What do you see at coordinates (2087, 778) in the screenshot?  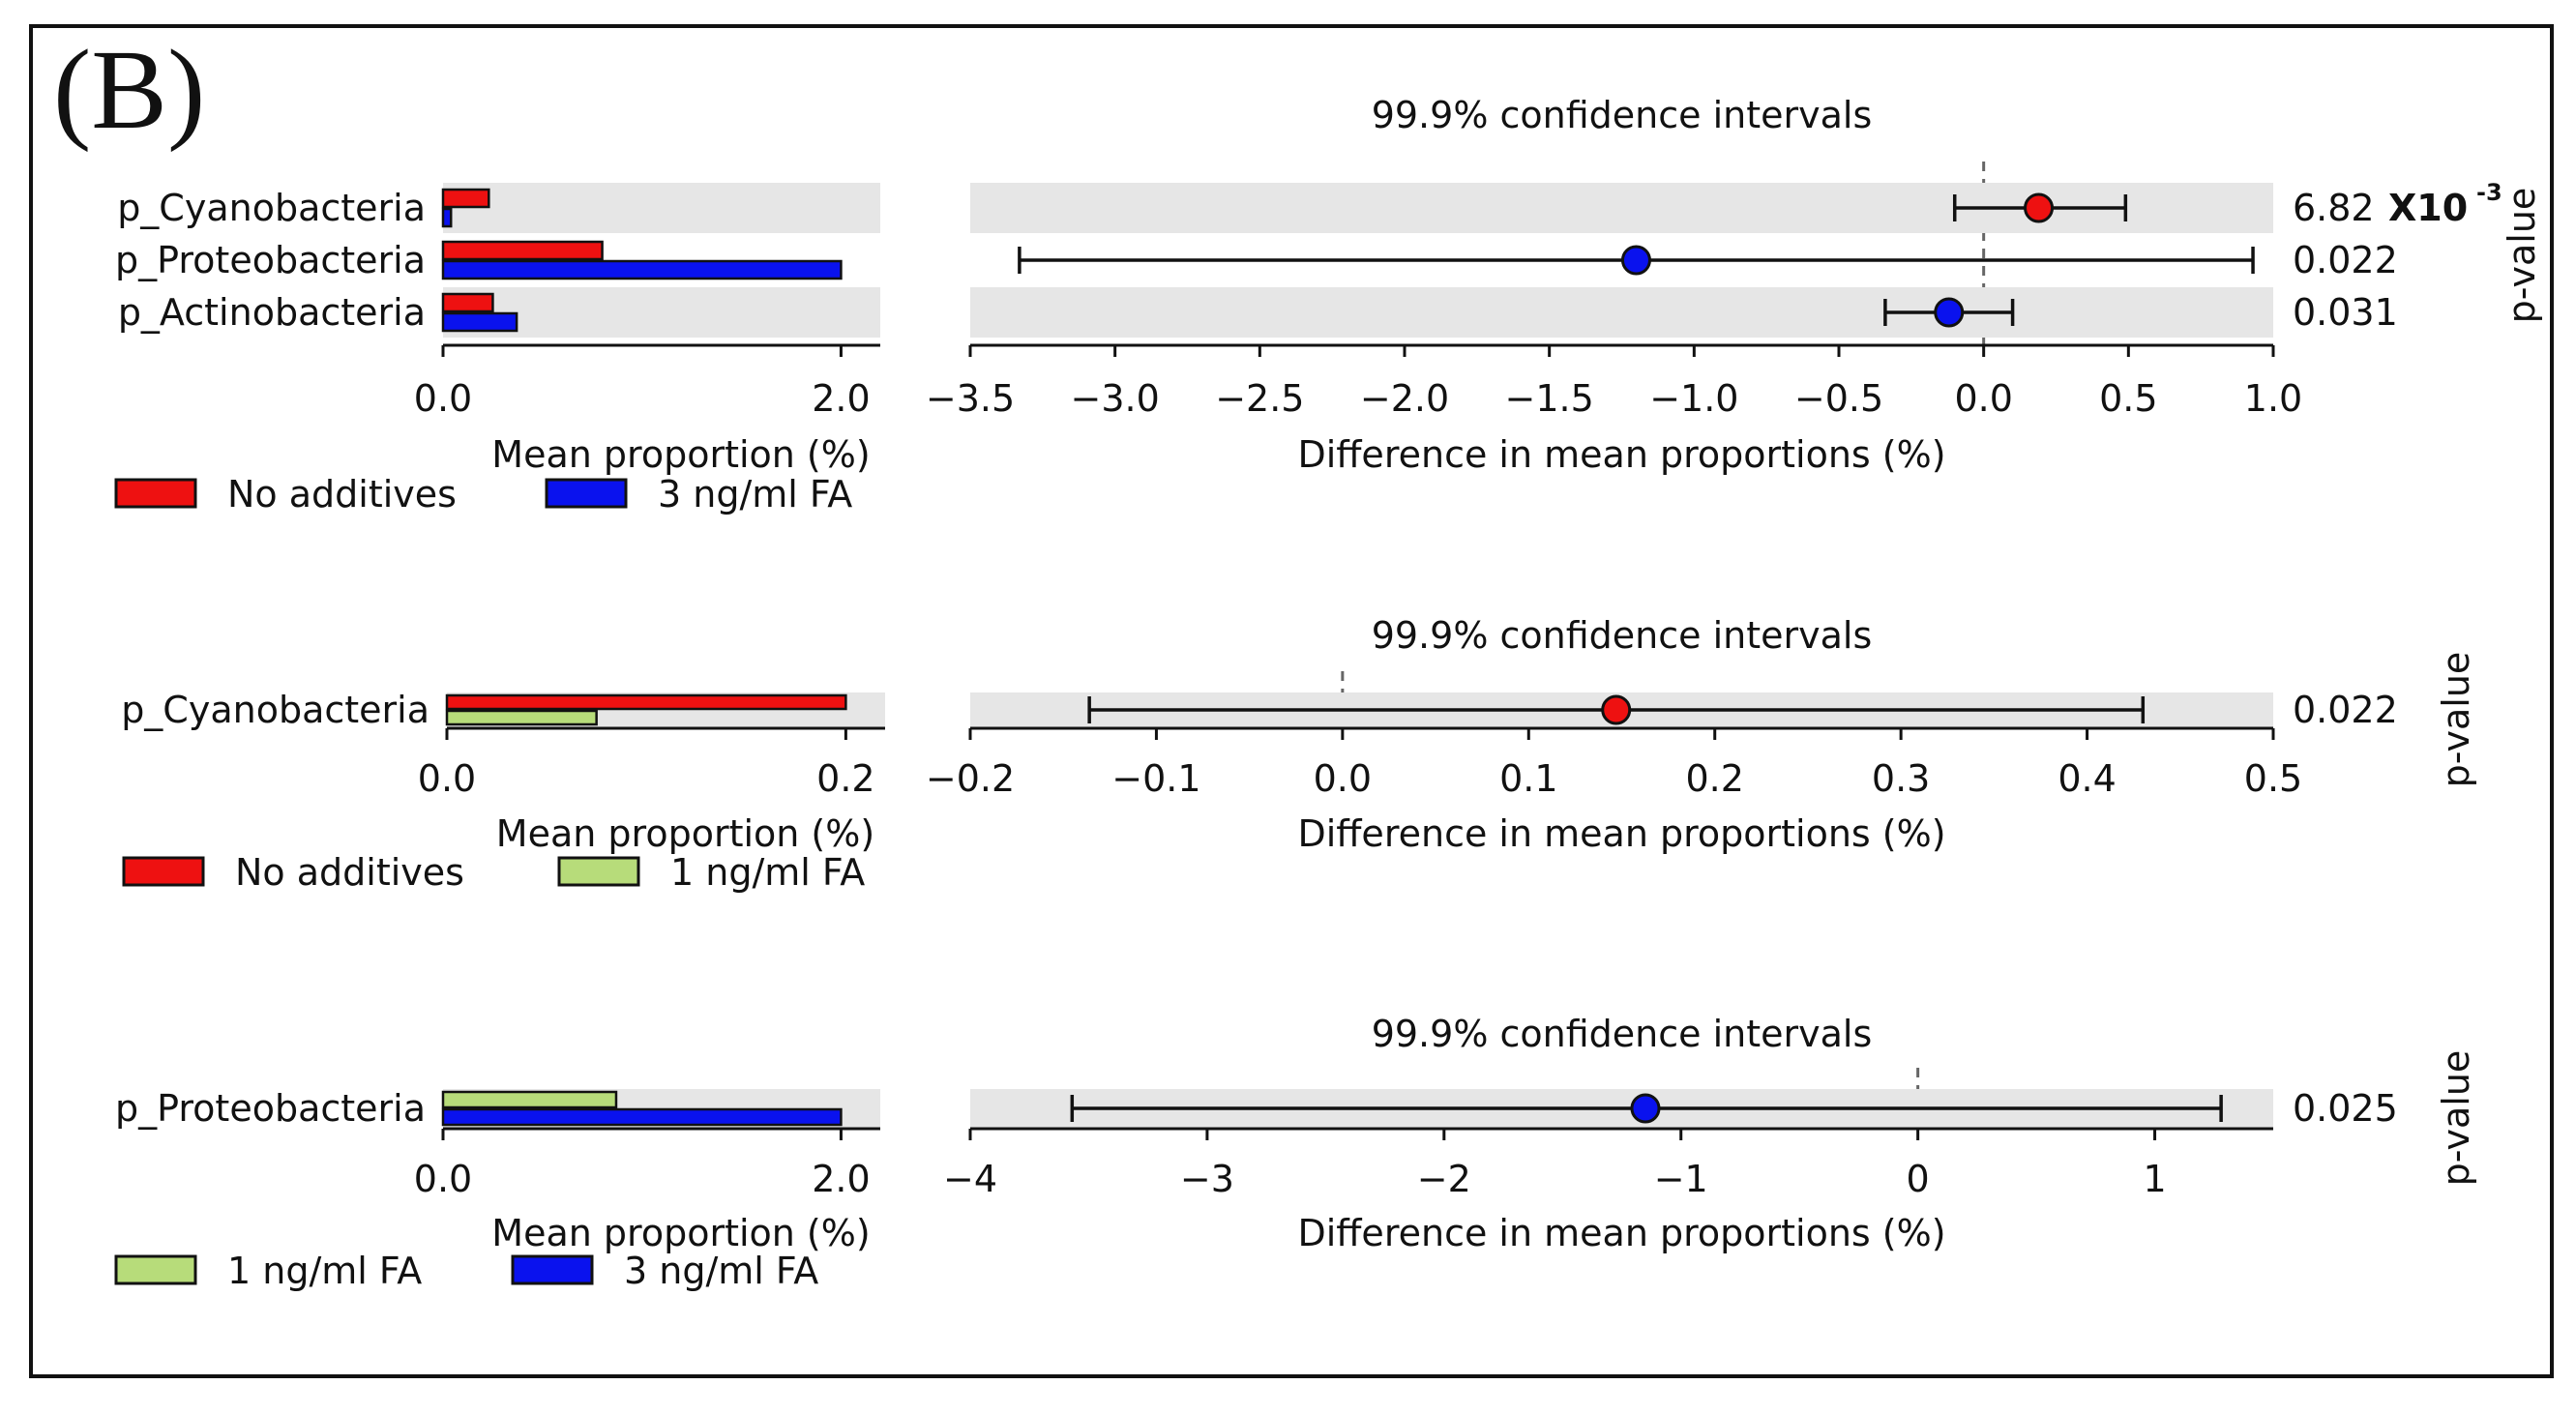 I see `diff-axis-tick-label: 0.4` at bounding box center [2087, 778].